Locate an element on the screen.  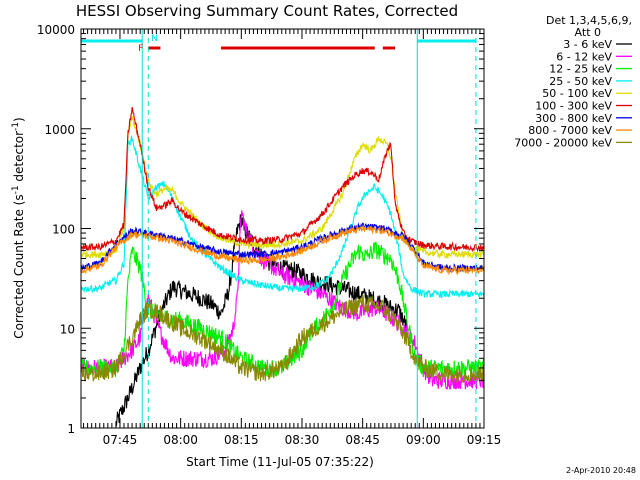
legend-label-3: 25 - 50 keV is located at coordinates (580, 81).